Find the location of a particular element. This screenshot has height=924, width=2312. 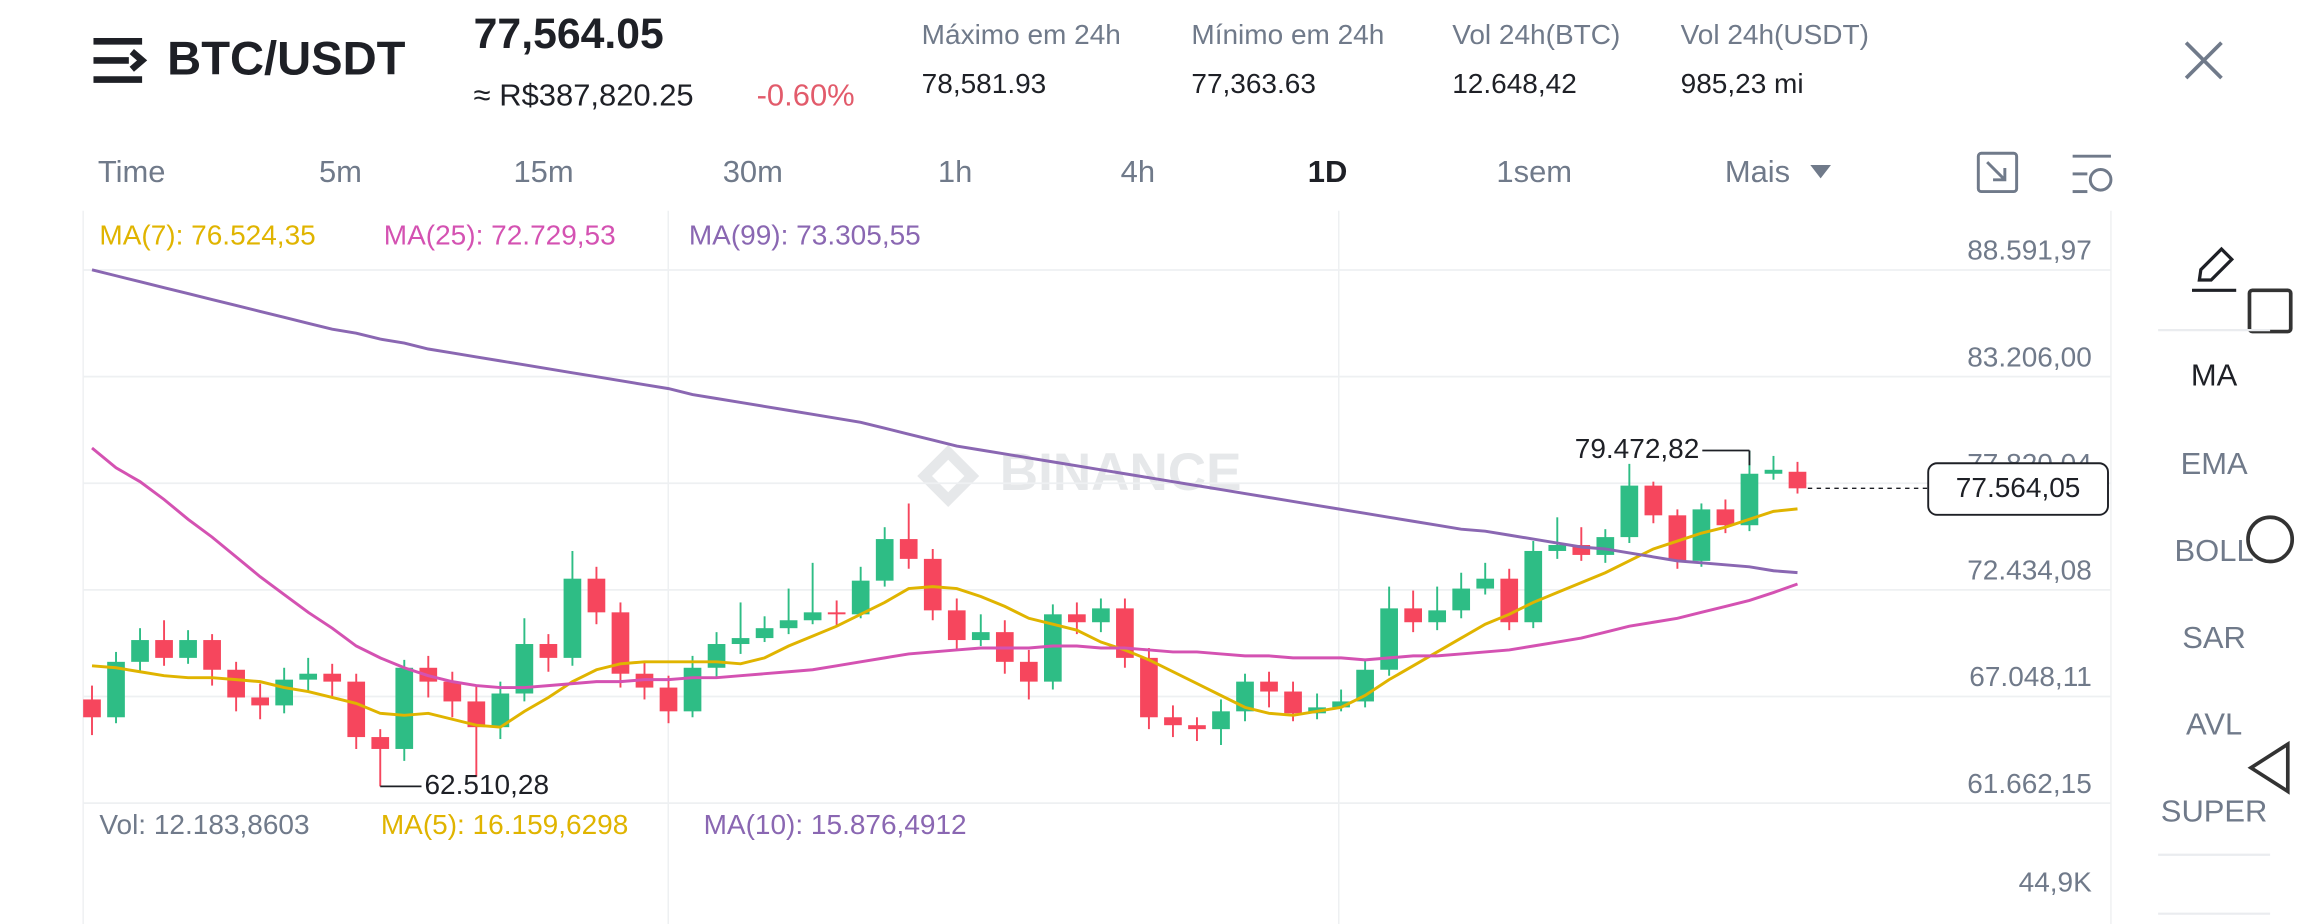

watermark-logo is located at coordinates (948, 476).